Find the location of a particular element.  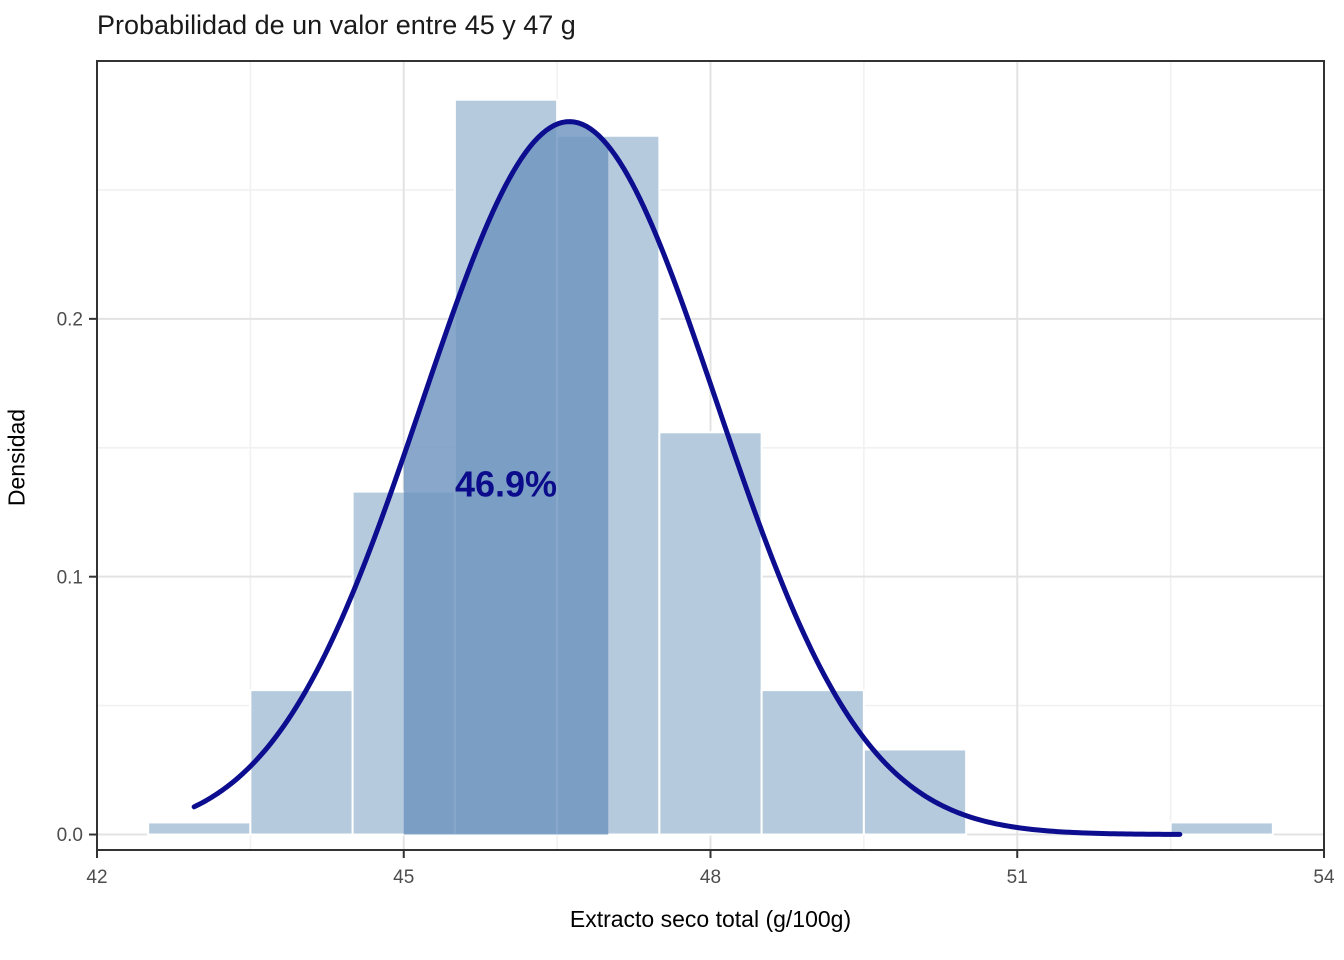

x-tick-label: 51 is located at coordinates (1017, 877).